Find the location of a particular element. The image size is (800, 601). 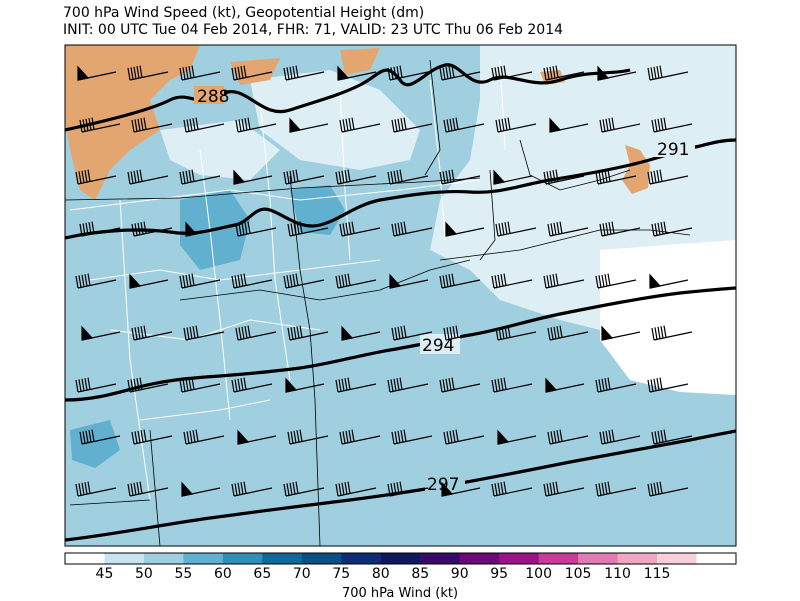

contour-label-288: 288 is located at coordinates (213, 97).